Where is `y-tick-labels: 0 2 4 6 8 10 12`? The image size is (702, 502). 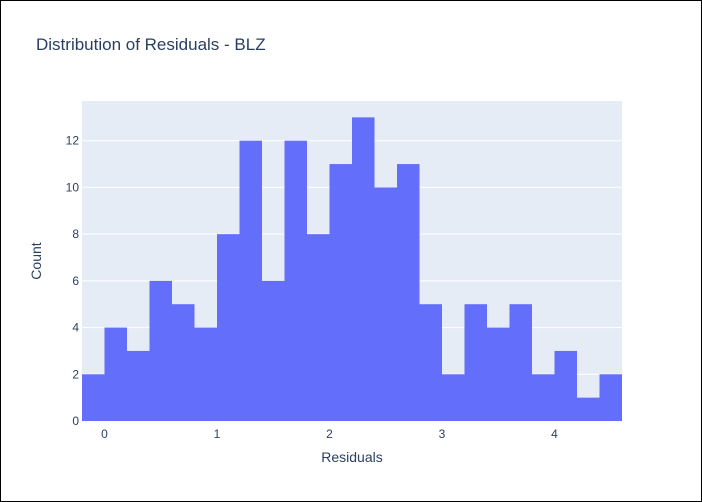 y-tick-labels: 0 2 4 6 8 10 12 is located at coordinates (73, 281).